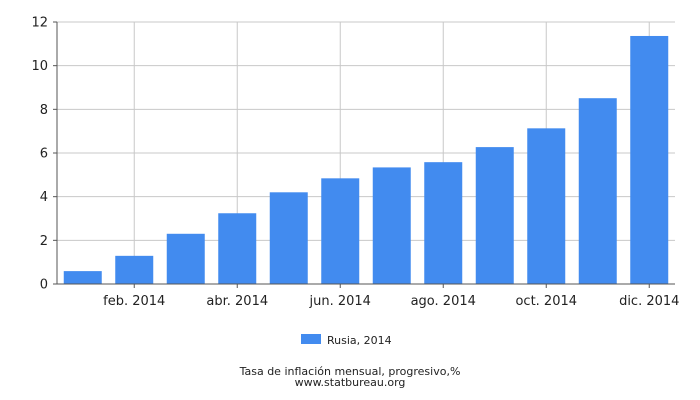 The width and height of the screenshot is (700, 400). I want to click on legend-label: Rusia, 2014, so click(359, 340).